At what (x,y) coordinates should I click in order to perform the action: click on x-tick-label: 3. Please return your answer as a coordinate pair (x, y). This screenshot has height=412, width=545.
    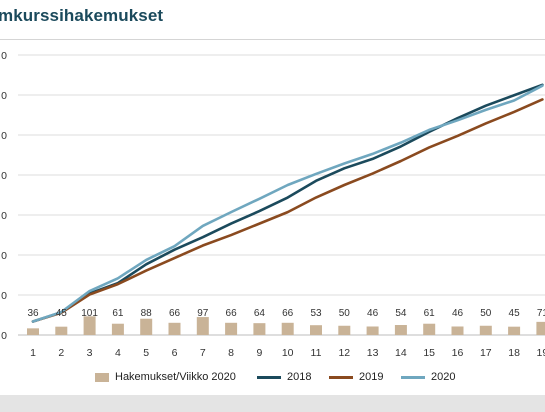
    Looking at the image, I should click on (90, 353).